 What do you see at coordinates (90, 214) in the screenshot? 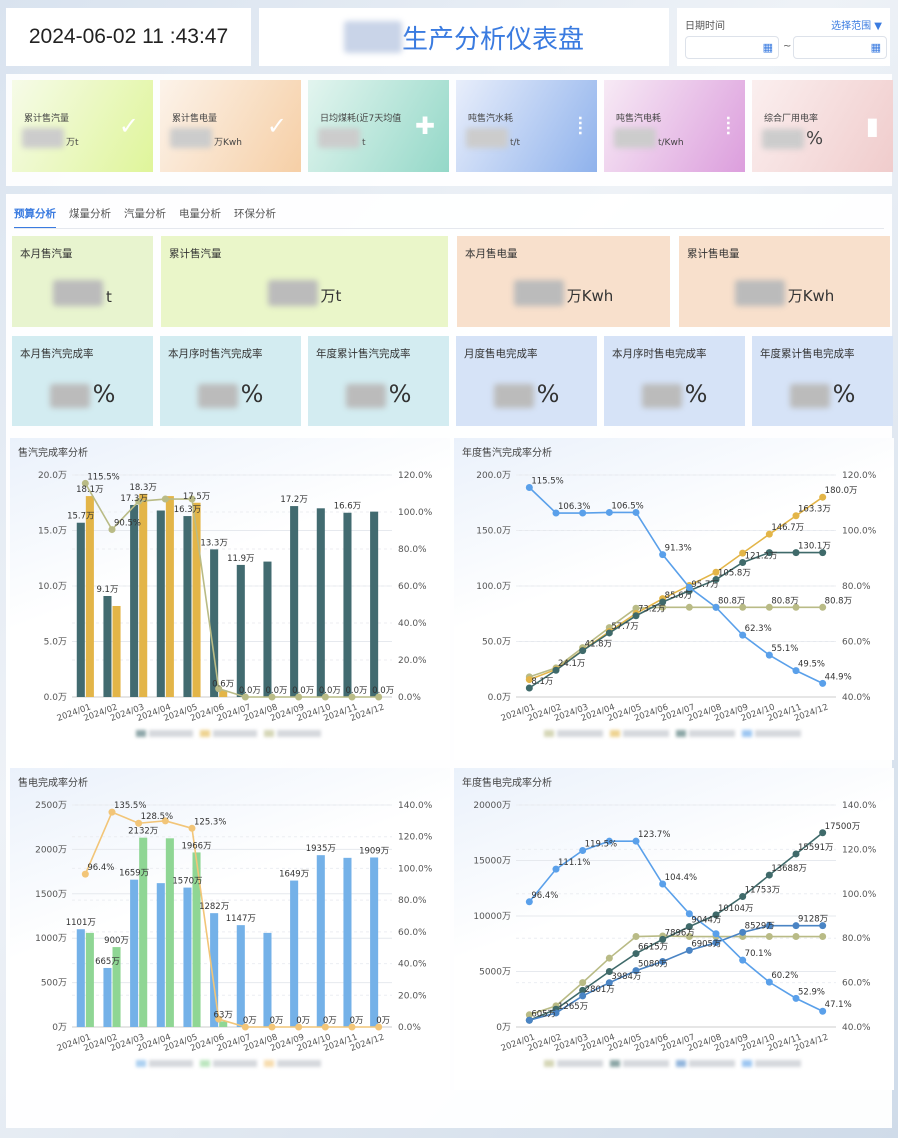
I see `tab-1: 煤量分析` at bounding box center [90, 214].